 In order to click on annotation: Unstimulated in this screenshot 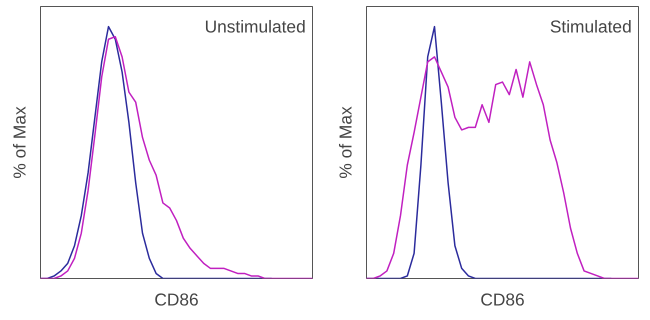, I will do `click(255, 26)`.